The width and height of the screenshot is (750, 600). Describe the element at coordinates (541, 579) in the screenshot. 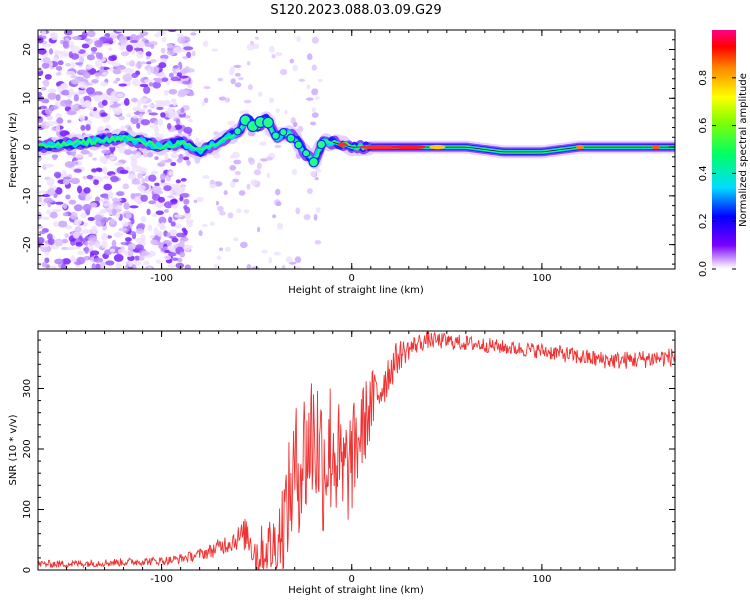

I see `x-tick-label: 100` at that location.